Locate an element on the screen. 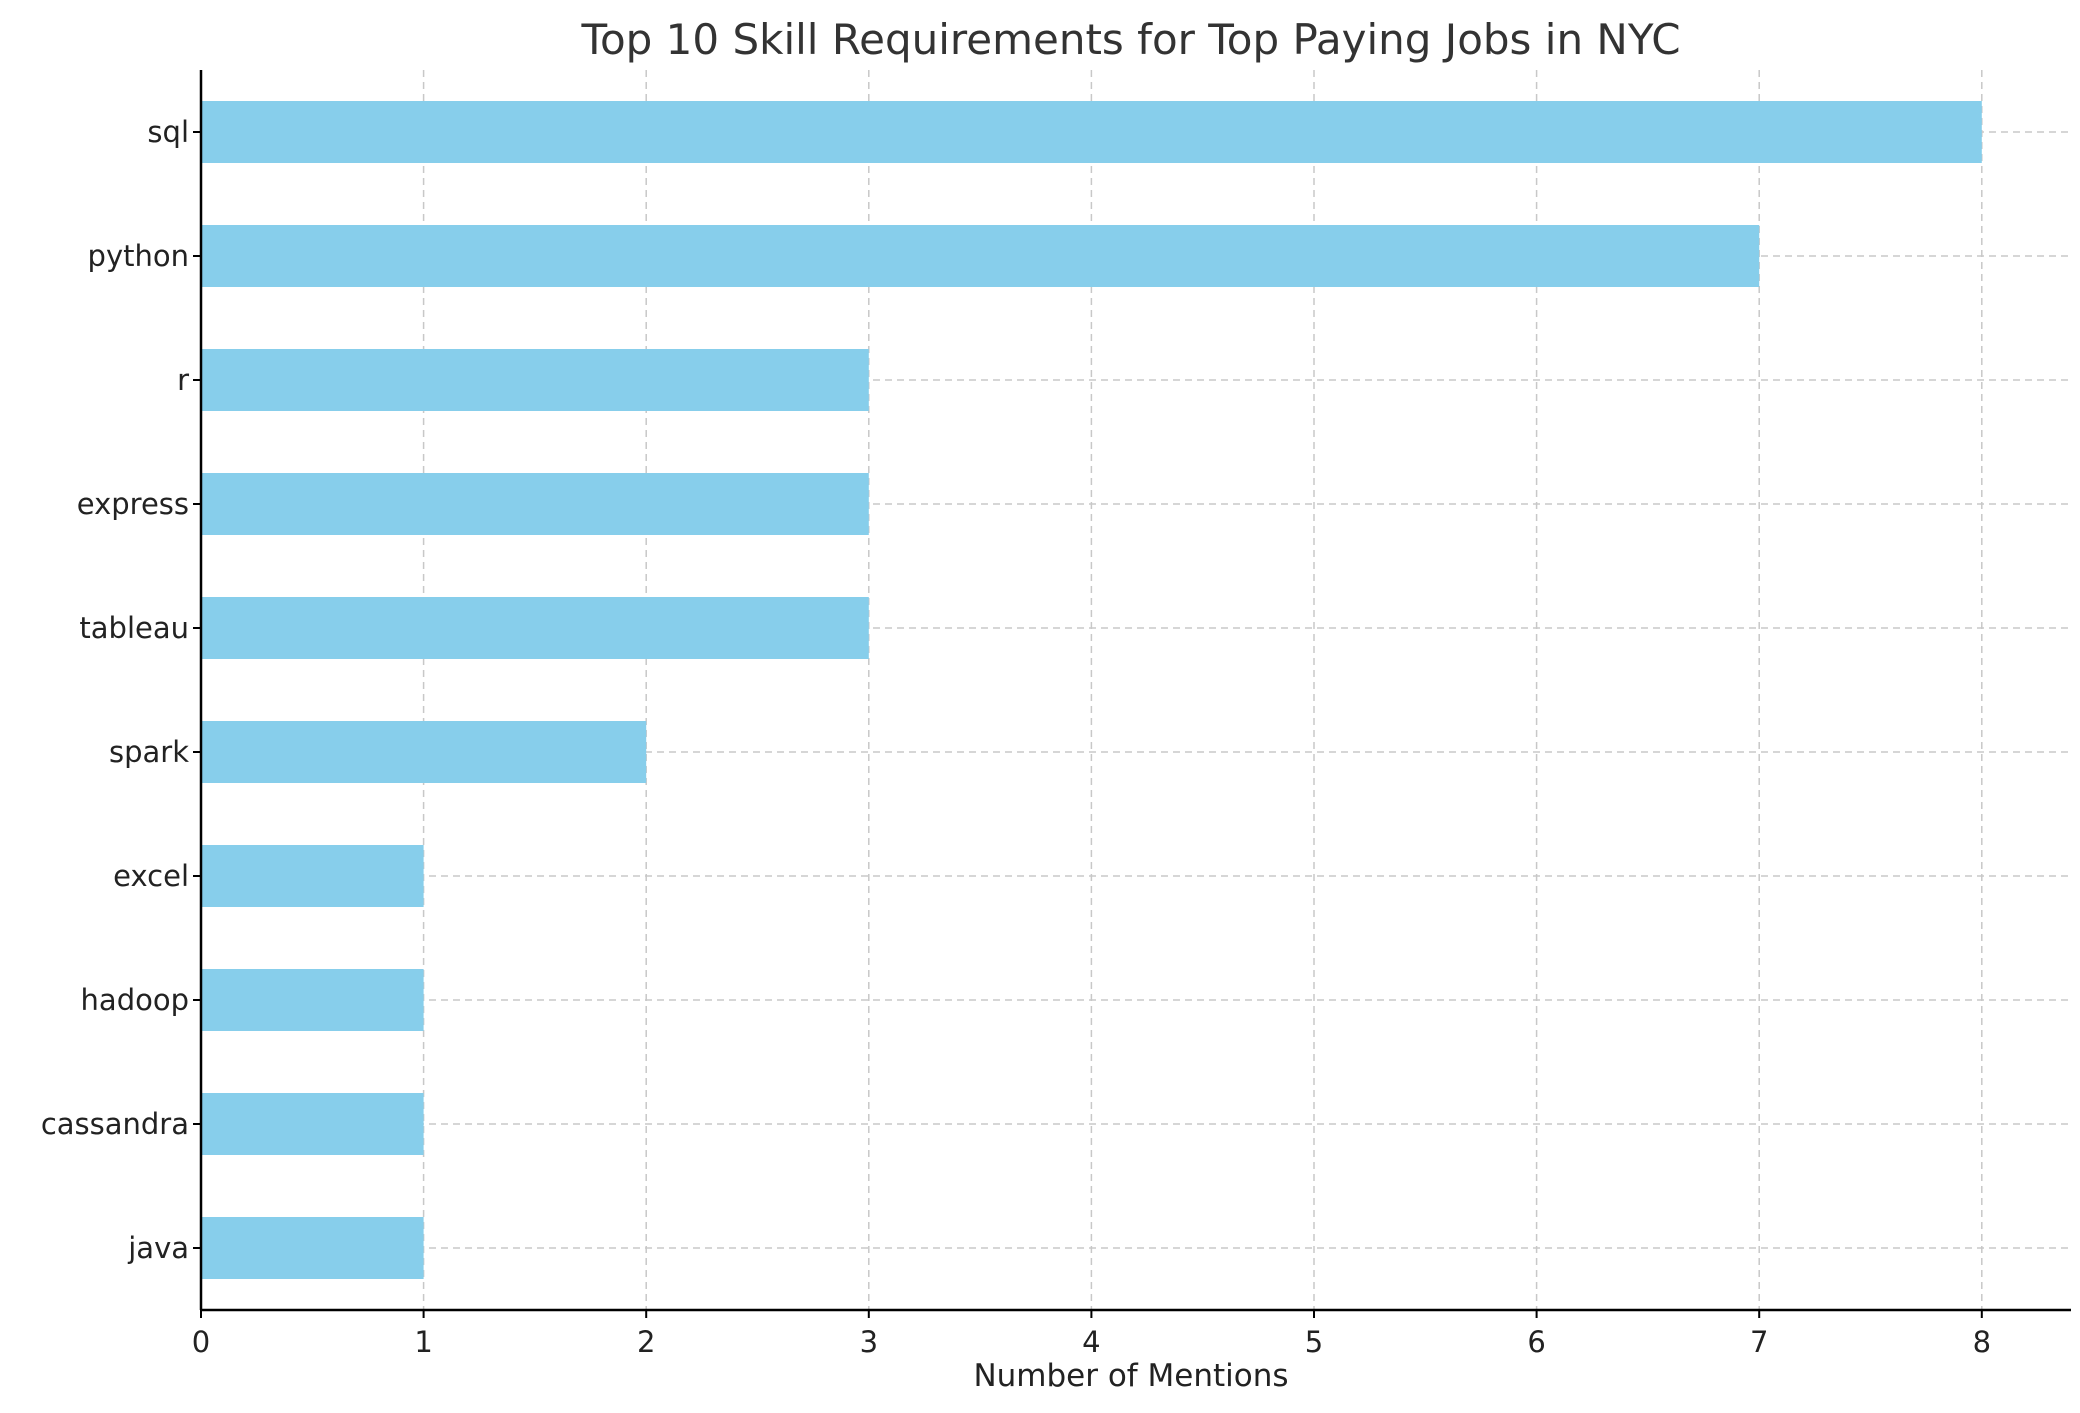  bar-tableau is located at coordinates (535, 628).